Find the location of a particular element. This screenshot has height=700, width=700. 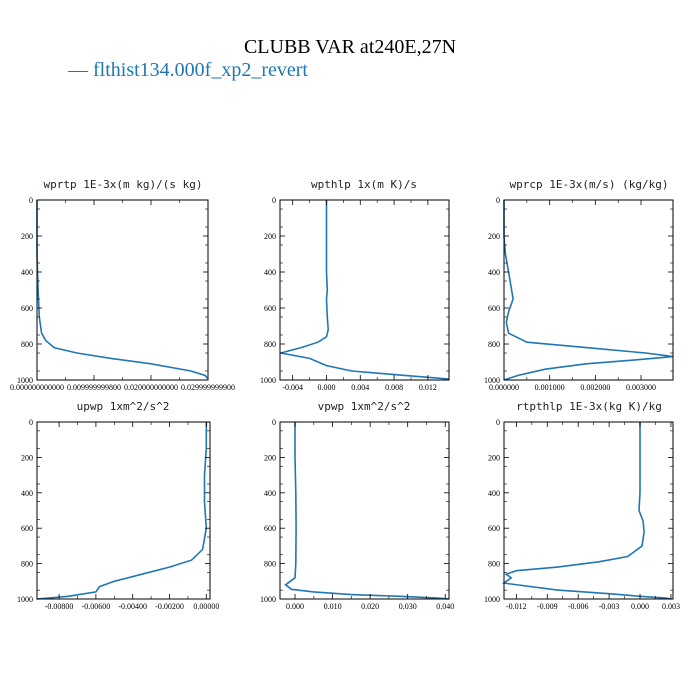

x-tick-label: -0.003 is located at coordinates (609, 606).